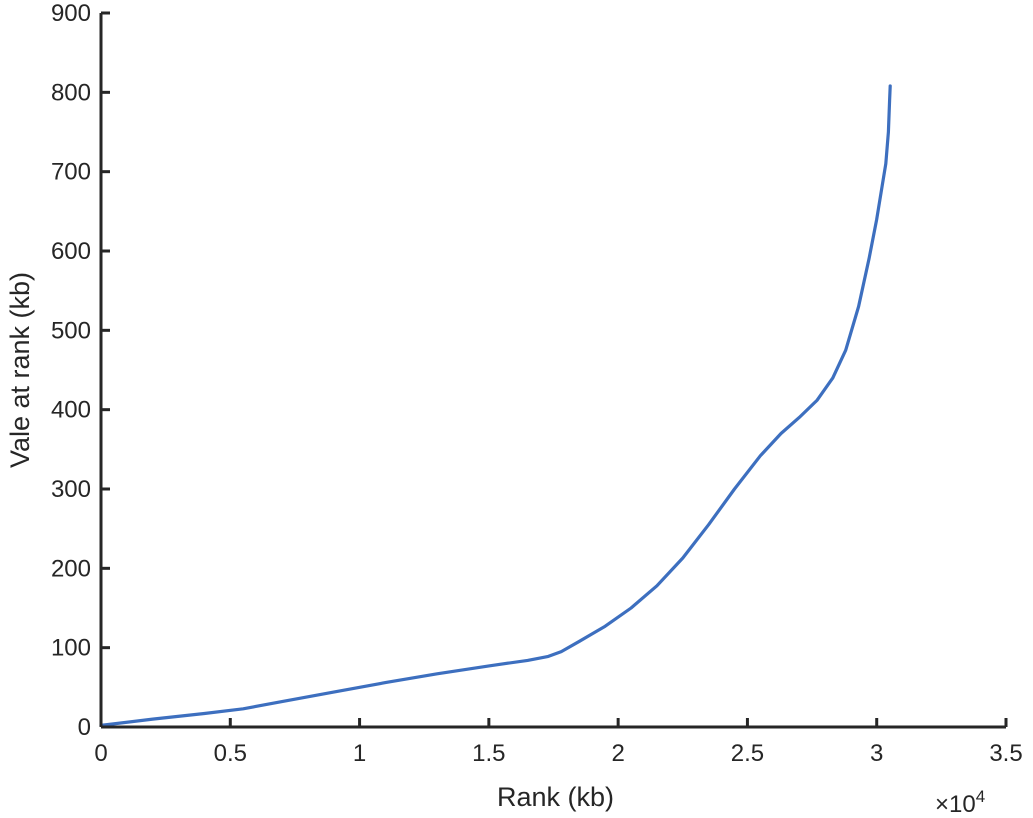 This screenshot has width=1033, height=818. I want to click on x-tick-label: 1, so click(359, 753).